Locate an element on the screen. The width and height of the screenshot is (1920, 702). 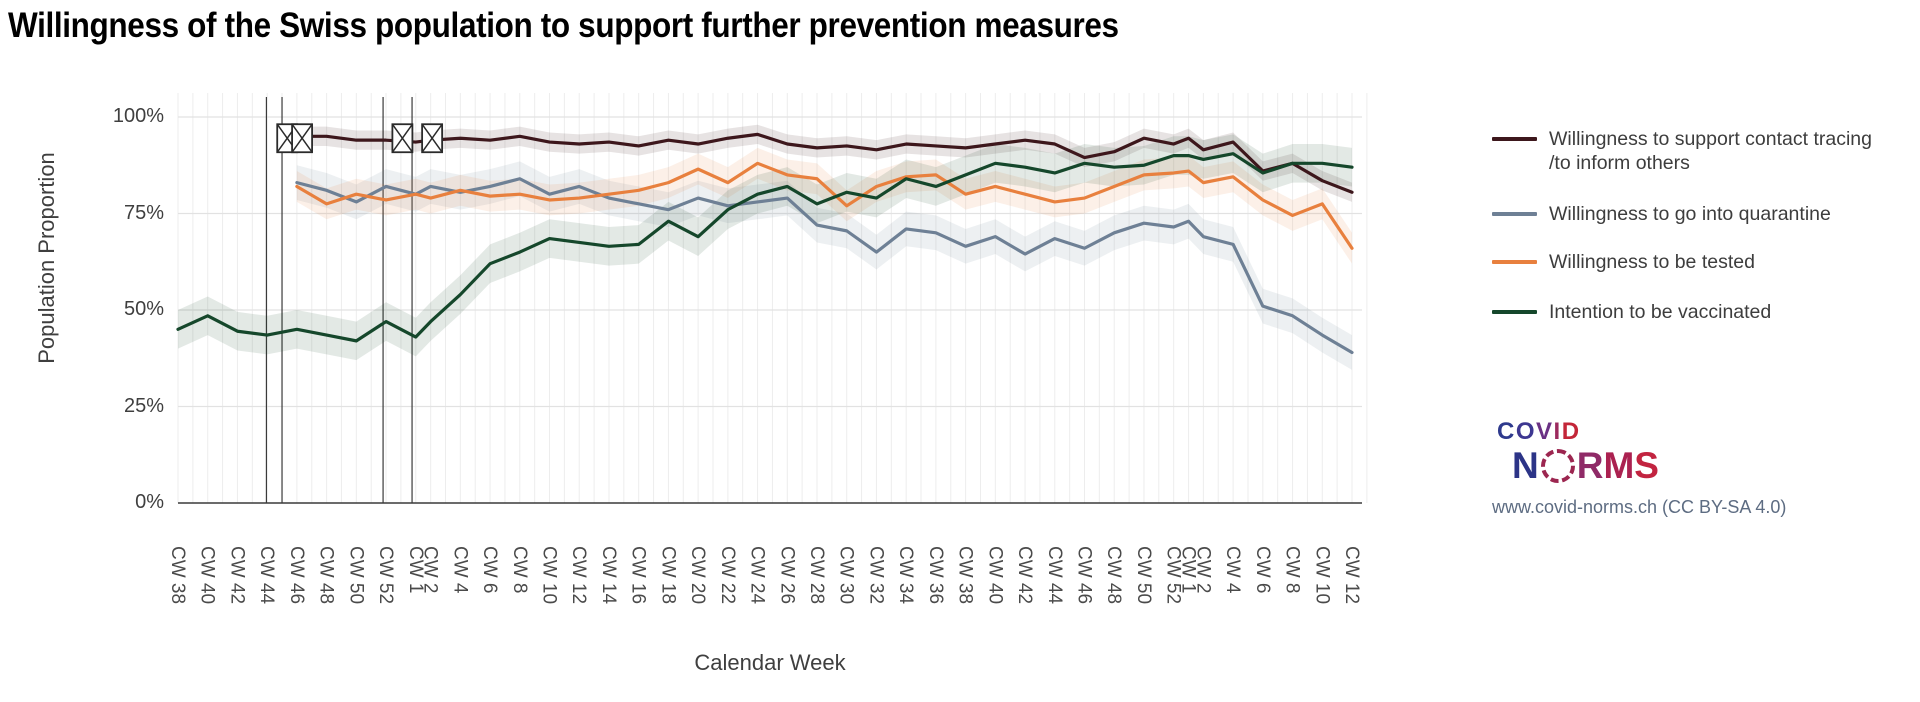
norms-o-dial-icon is located at coordinates (1557, 465).